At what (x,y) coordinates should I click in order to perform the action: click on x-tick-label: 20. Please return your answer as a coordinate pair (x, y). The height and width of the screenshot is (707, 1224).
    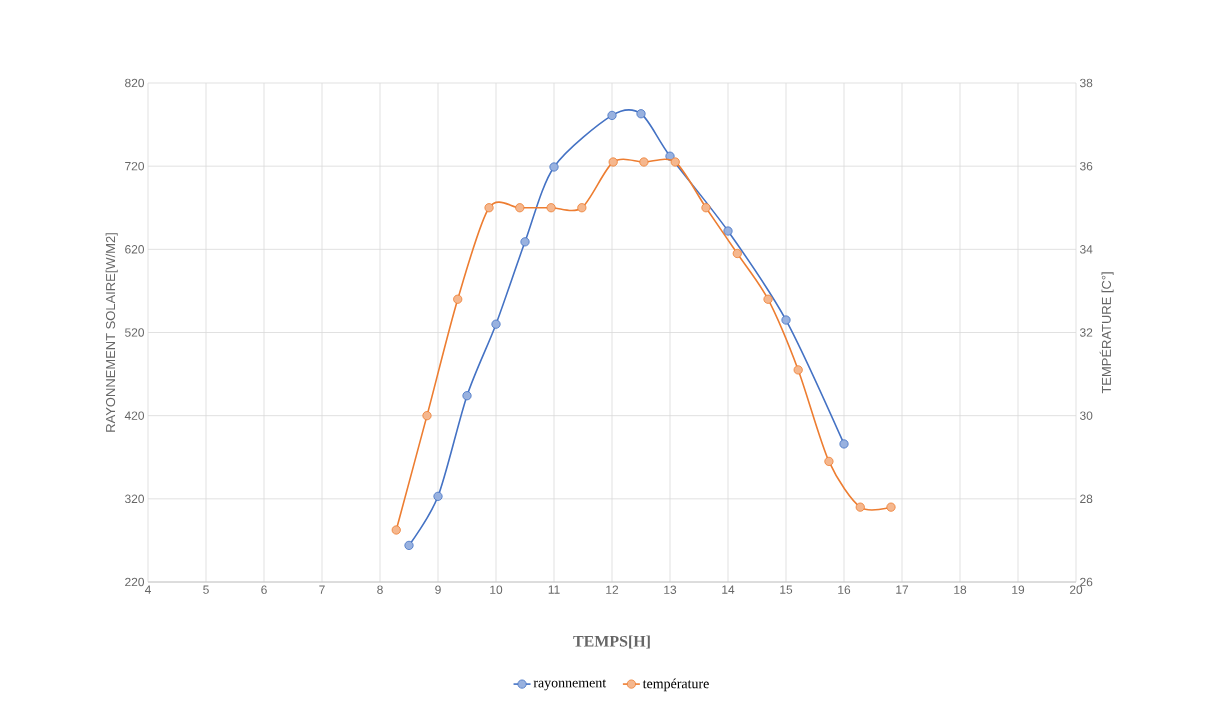
    Looking at the image, I should click on (1076, 589).